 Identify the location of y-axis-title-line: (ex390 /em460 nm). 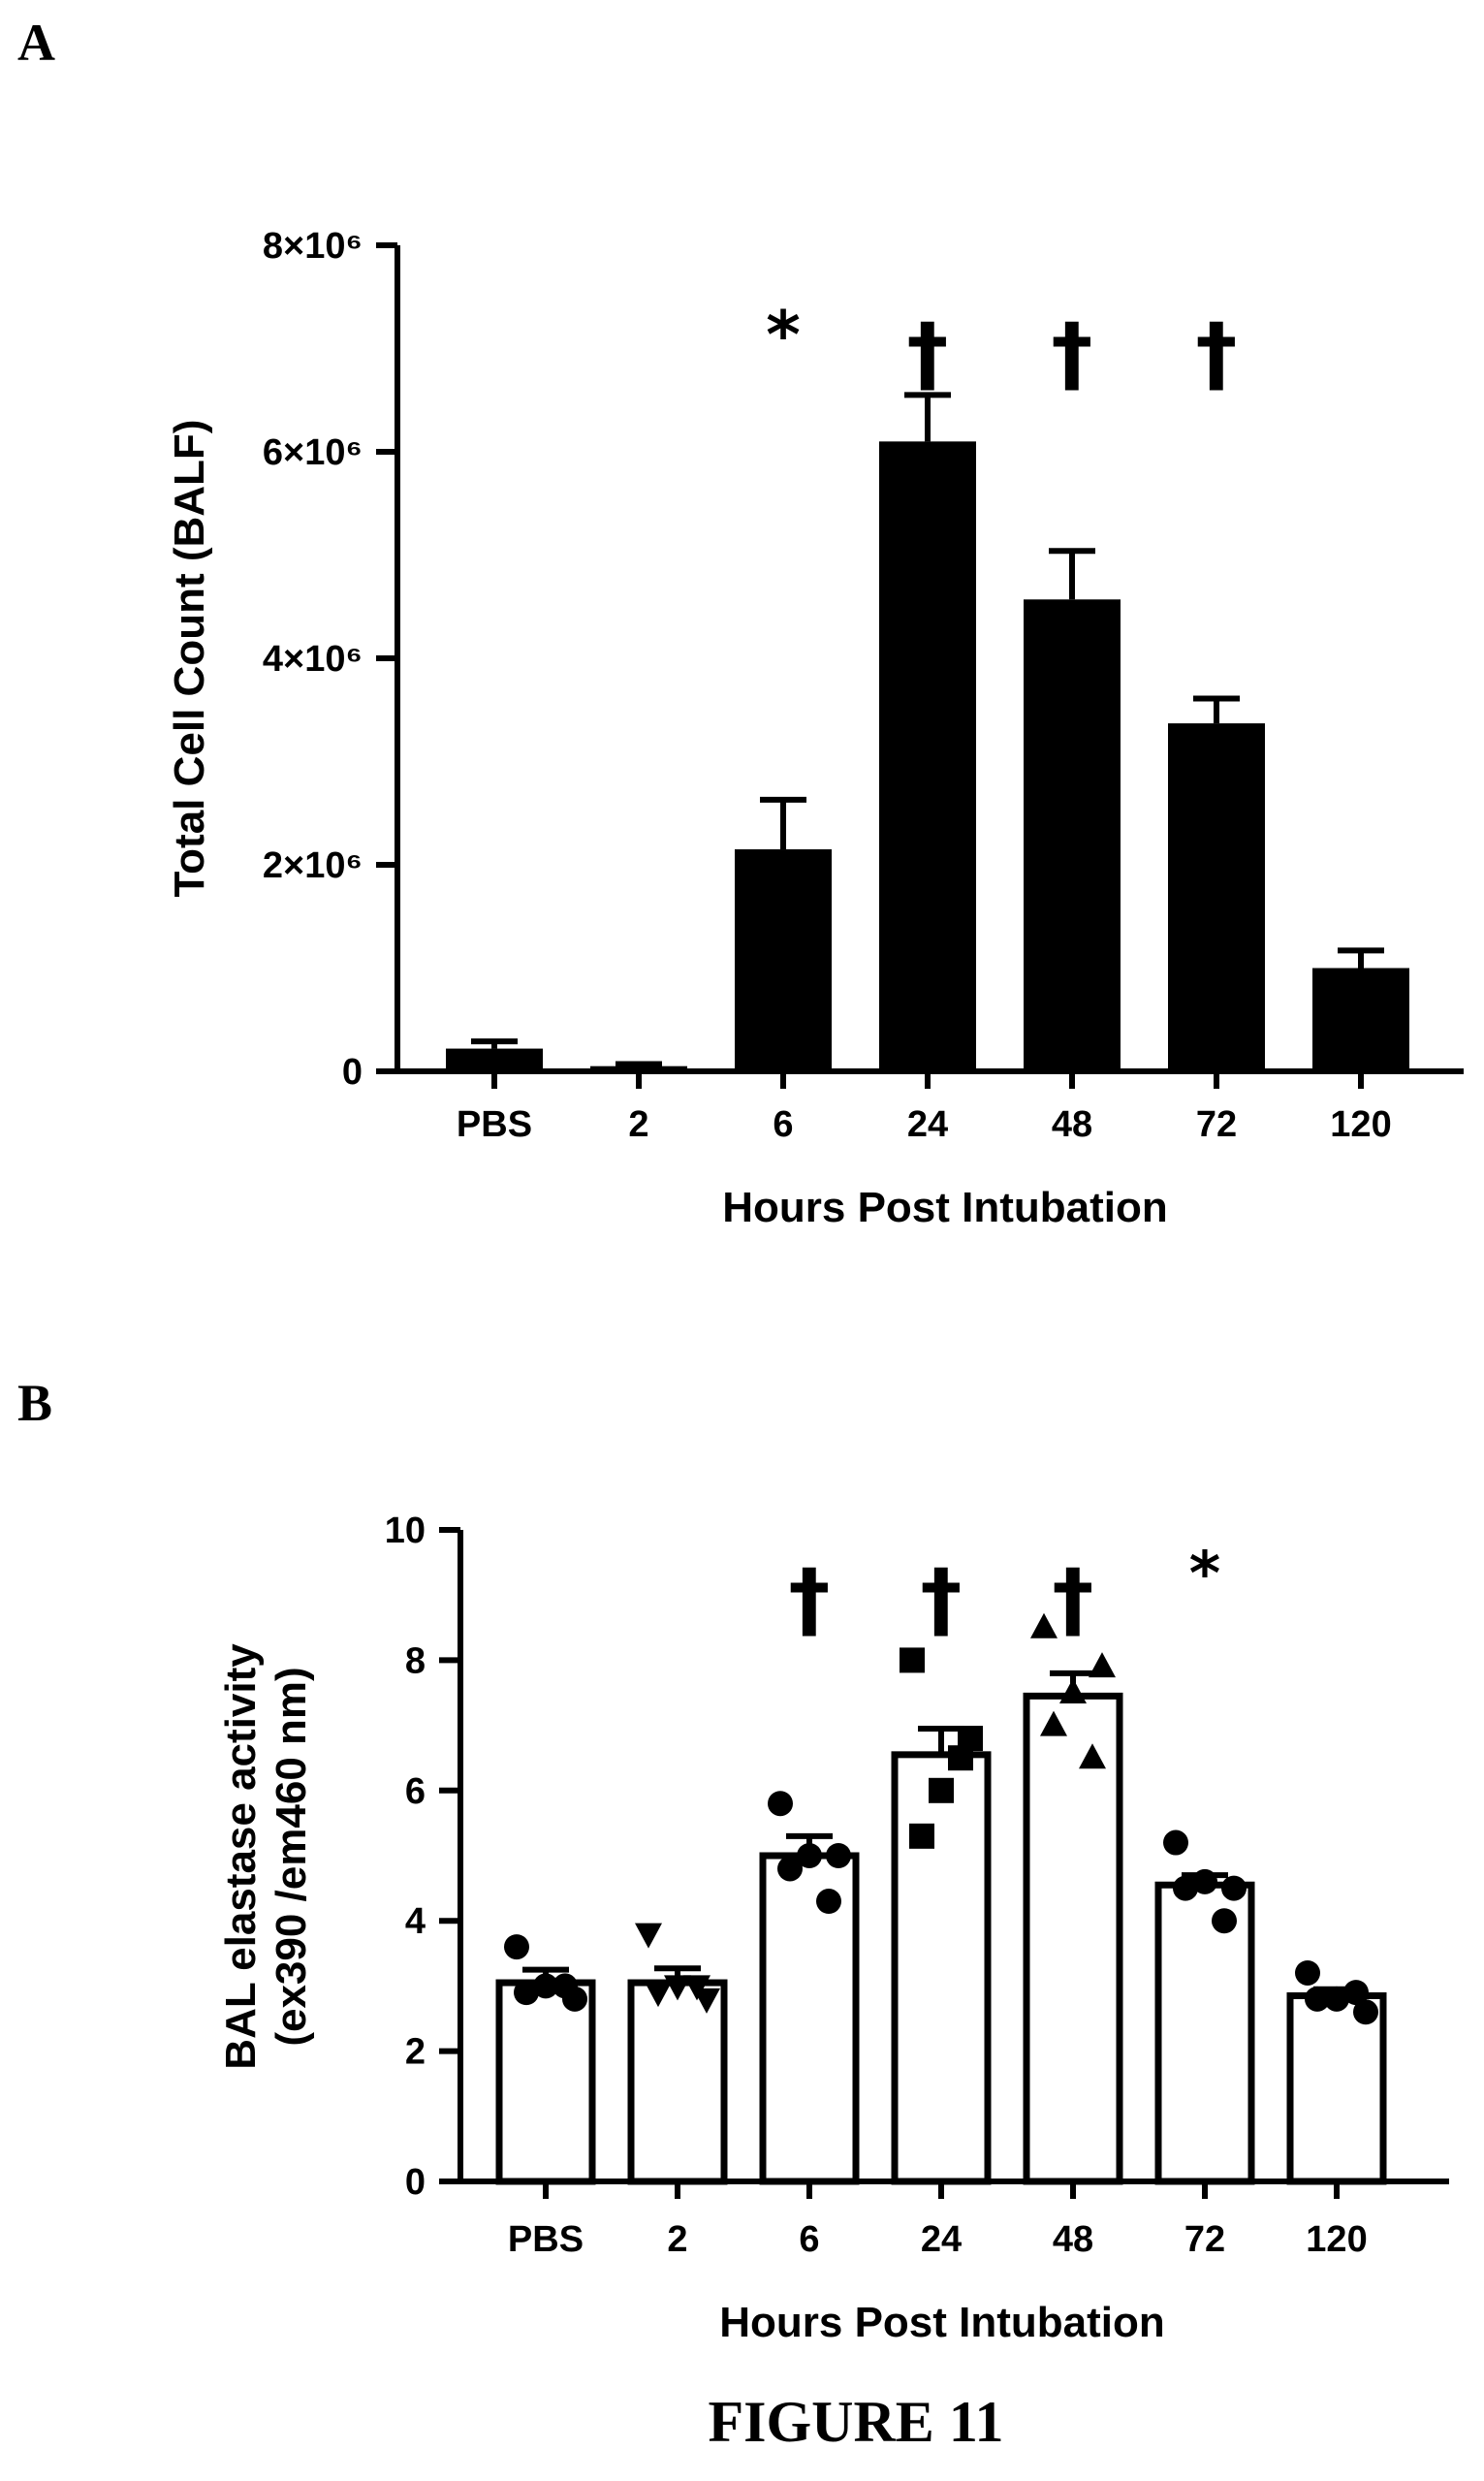
(292, 1856).